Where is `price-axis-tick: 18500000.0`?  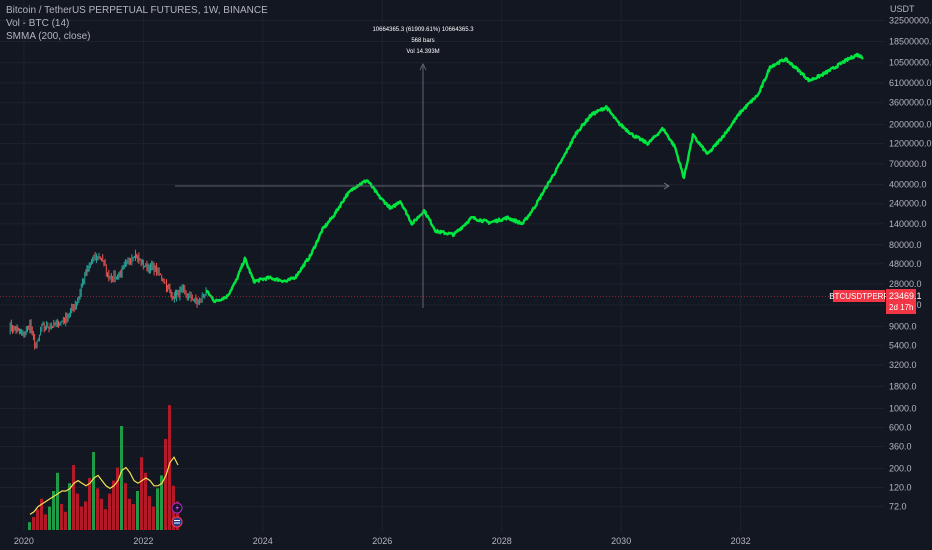 price-axis-tick: 18500000.0 is located at coordinates (910, 41).